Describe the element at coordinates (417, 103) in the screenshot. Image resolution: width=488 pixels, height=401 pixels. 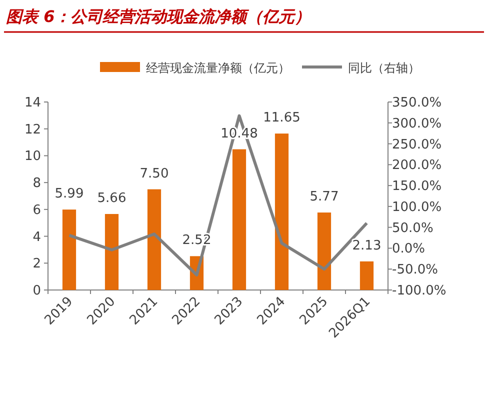
I see `y2-tick-label: 350.0%` at that location.